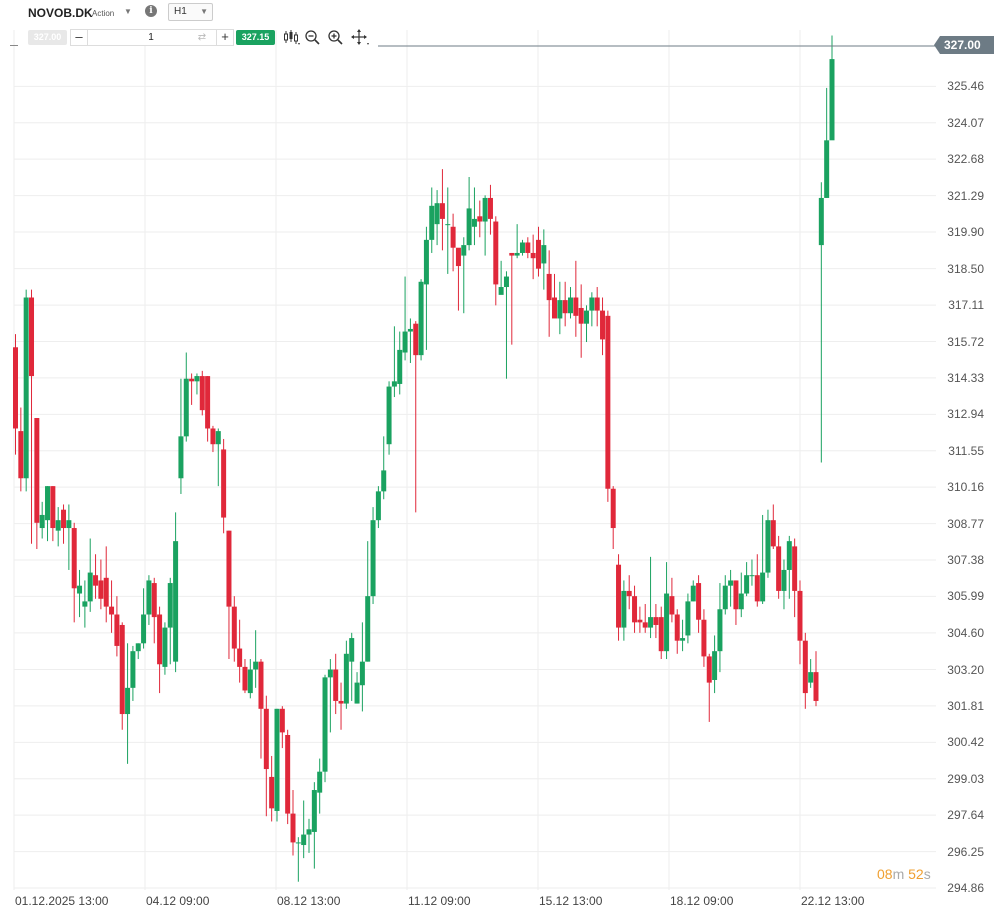 The height and width of the screenshot is (915, 998). What do you see at coordinates (224, 37) in the screenshot?
I see `increase-quantity-button: +` at bounding box center [224, 37].